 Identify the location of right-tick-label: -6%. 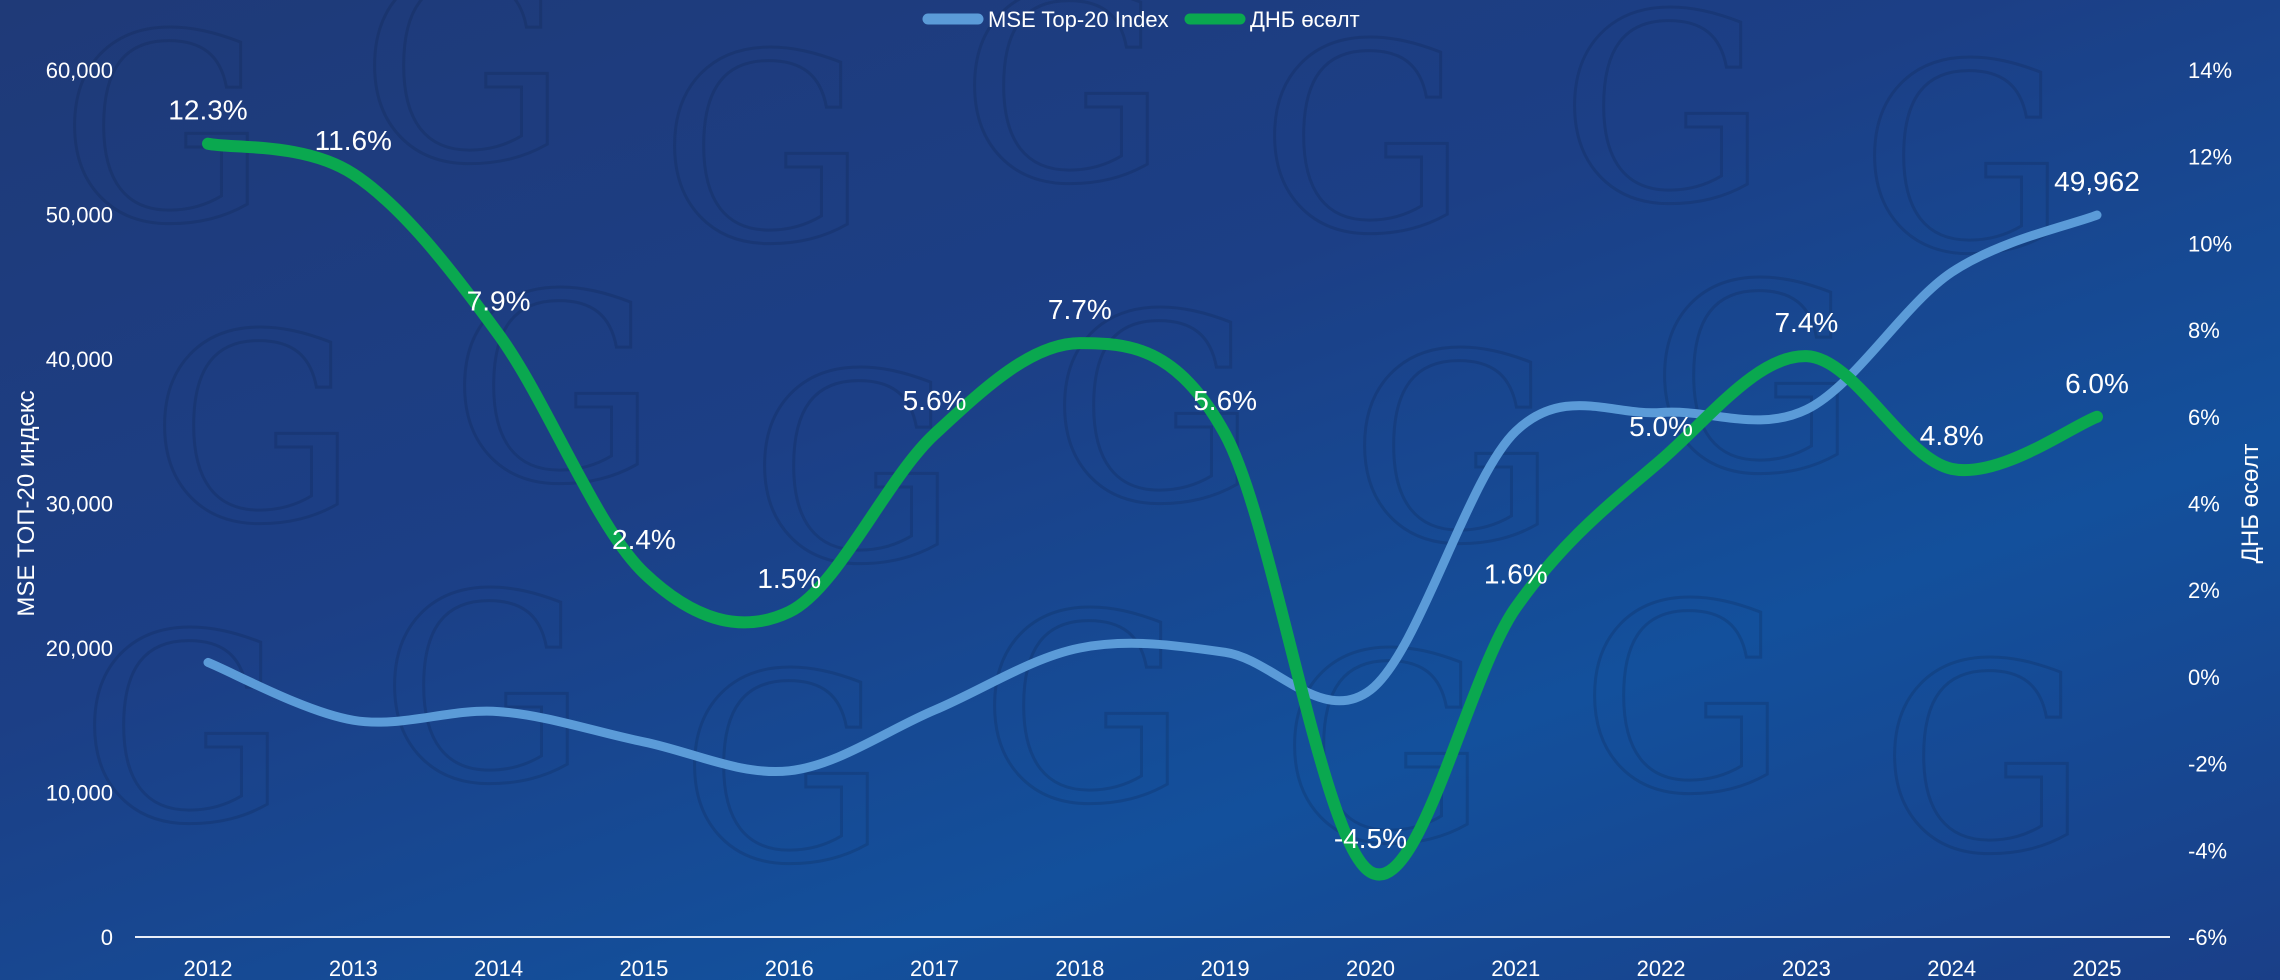
(2207, 937).